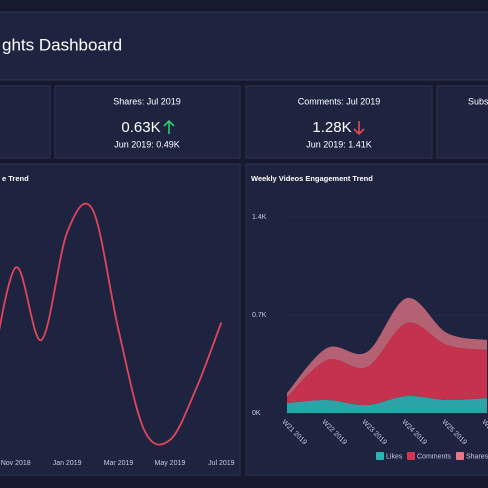  I want to click on y-tick-label: 1.4K, so click(259, 217).